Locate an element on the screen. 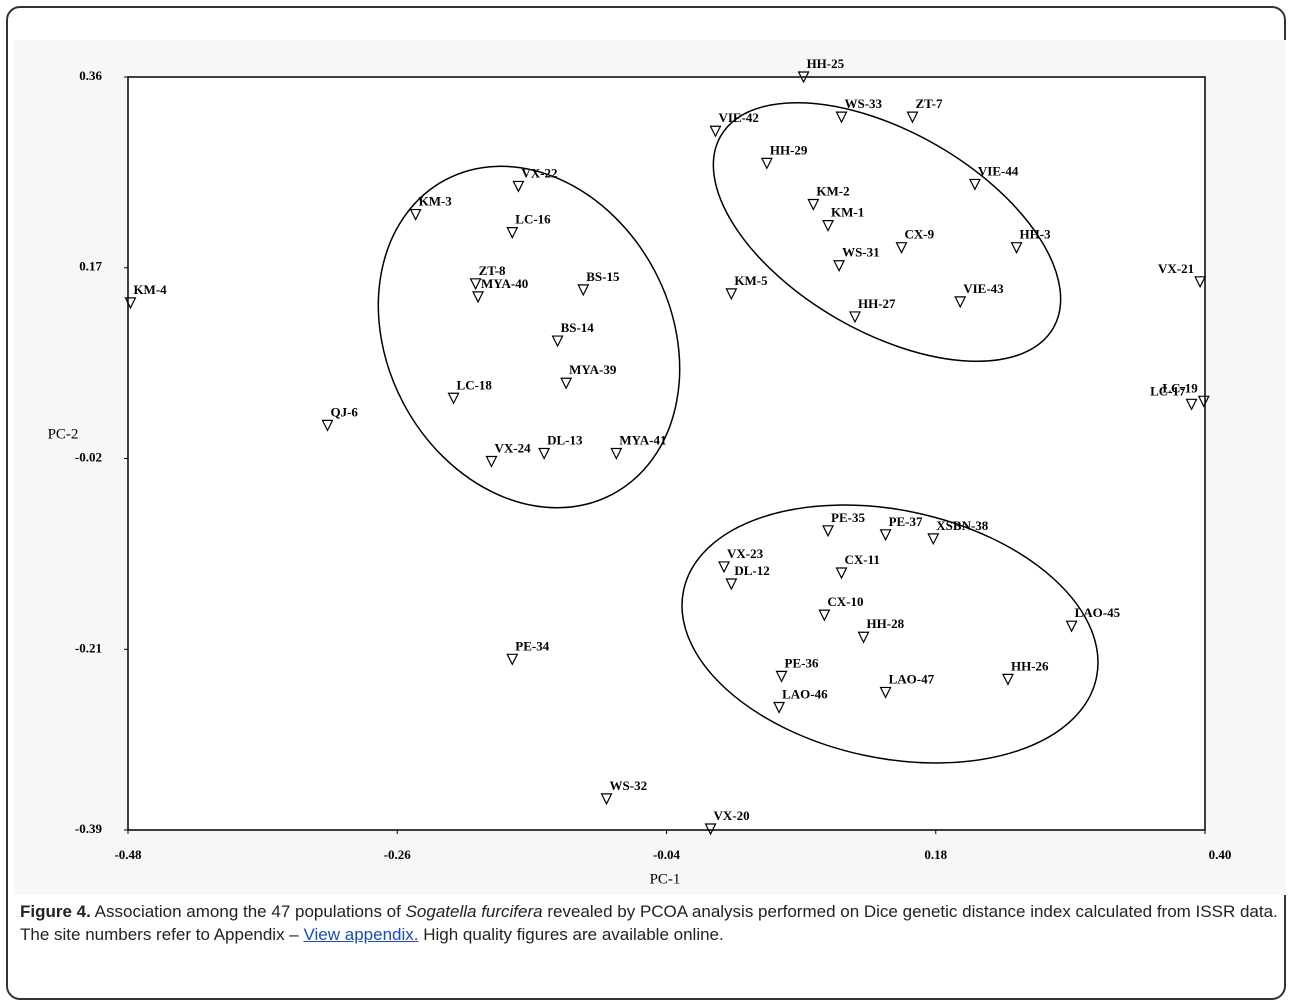 The height and width of the screenshot is (1005, 1292). point-label: VX-23 is located at coordinates (745, 553).